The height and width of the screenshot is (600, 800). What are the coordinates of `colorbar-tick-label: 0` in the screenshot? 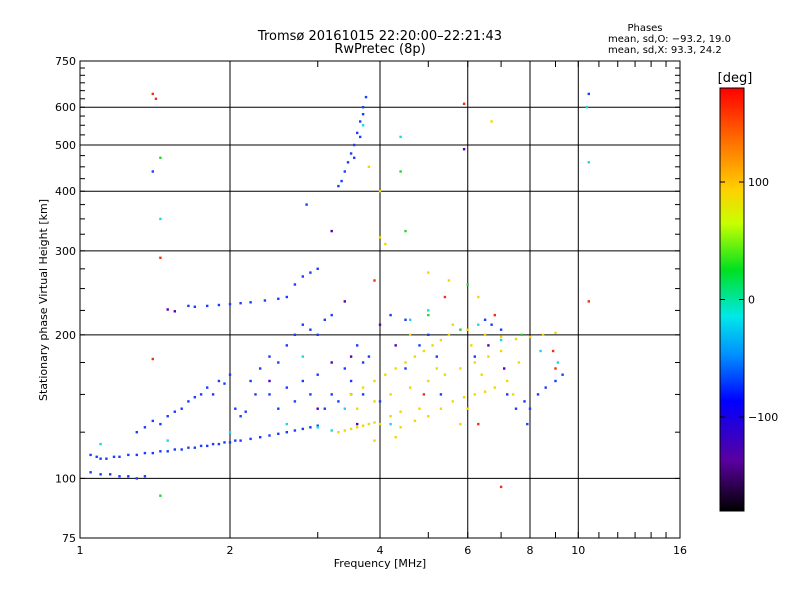 It's located at (751, 300).